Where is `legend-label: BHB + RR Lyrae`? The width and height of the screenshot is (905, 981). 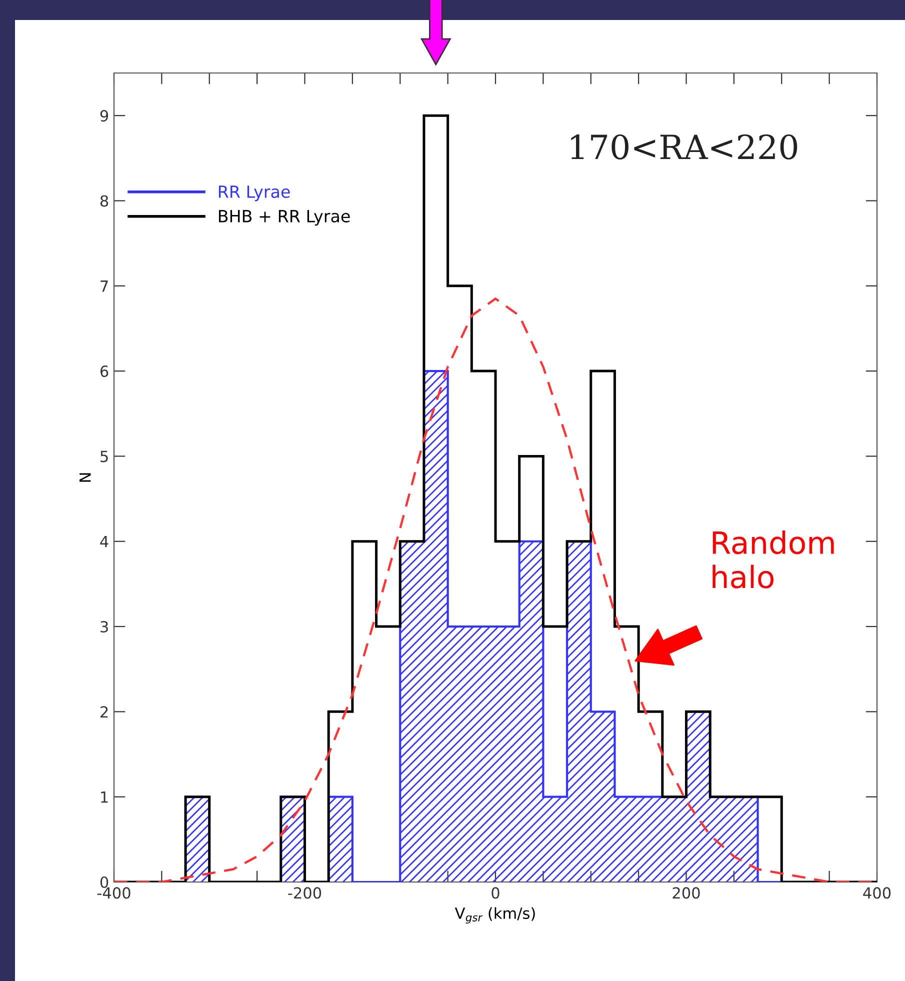 legend-label: BHB + RR Lyrae is located at coordinates (284, 218).